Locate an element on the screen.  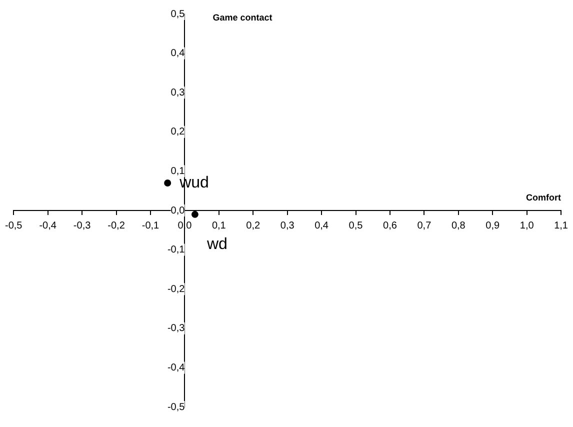
y-tick-label: 0,2 is located at coordinates (178, 132).